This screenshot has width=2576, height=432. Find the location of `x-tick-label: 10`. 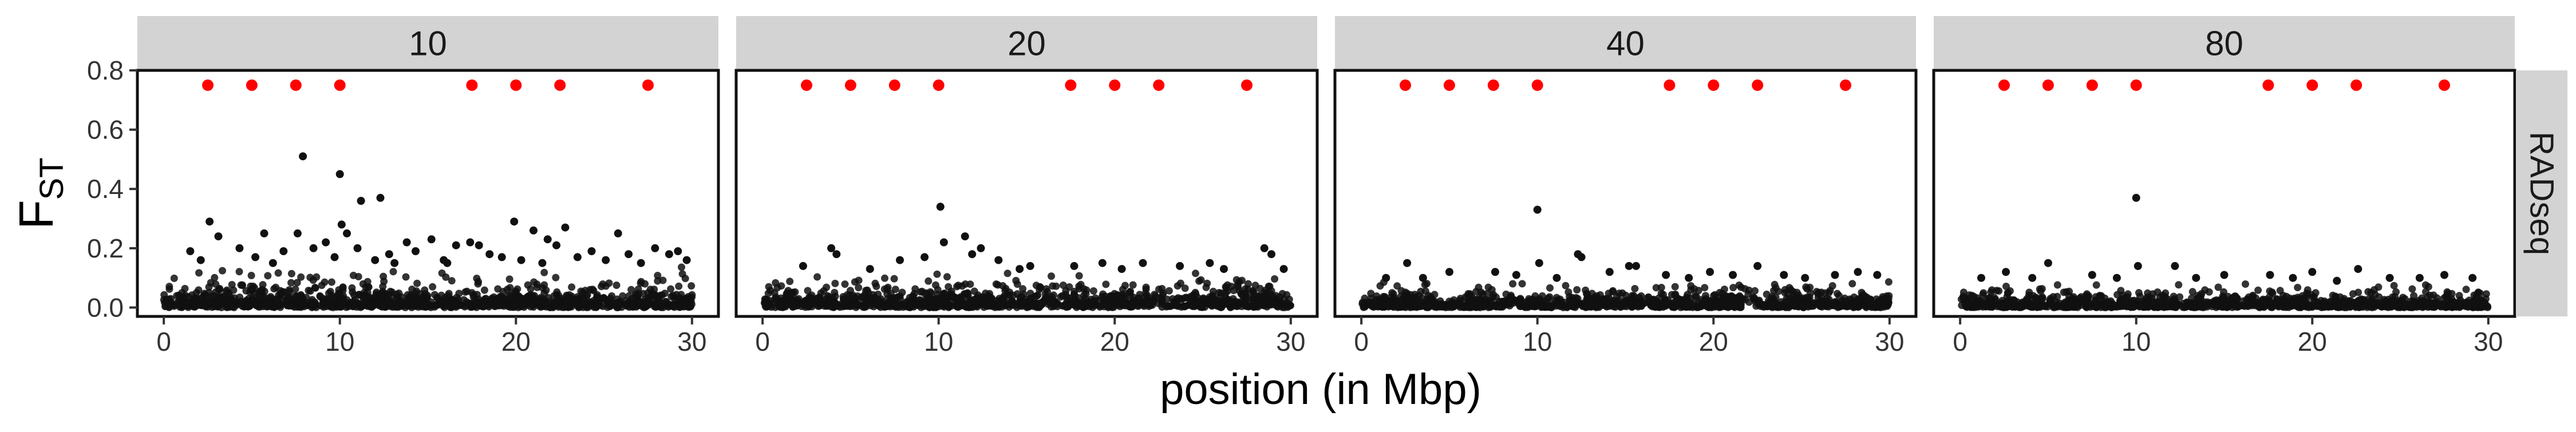

x-tick-label: 10 is located at coordinates (938, 341).